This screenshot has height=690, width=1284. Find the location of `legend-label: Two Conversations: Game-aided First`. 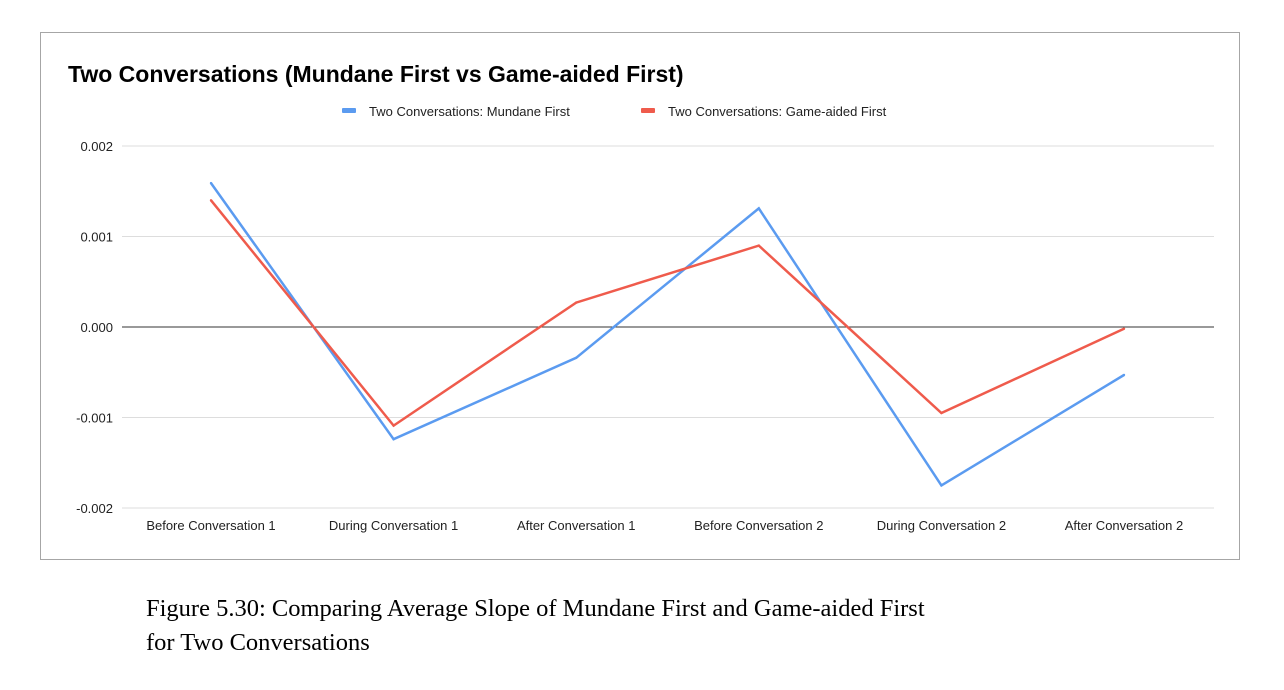

legend-label: Two Conversations: Game-aided First is located at coordinates (777, 111).